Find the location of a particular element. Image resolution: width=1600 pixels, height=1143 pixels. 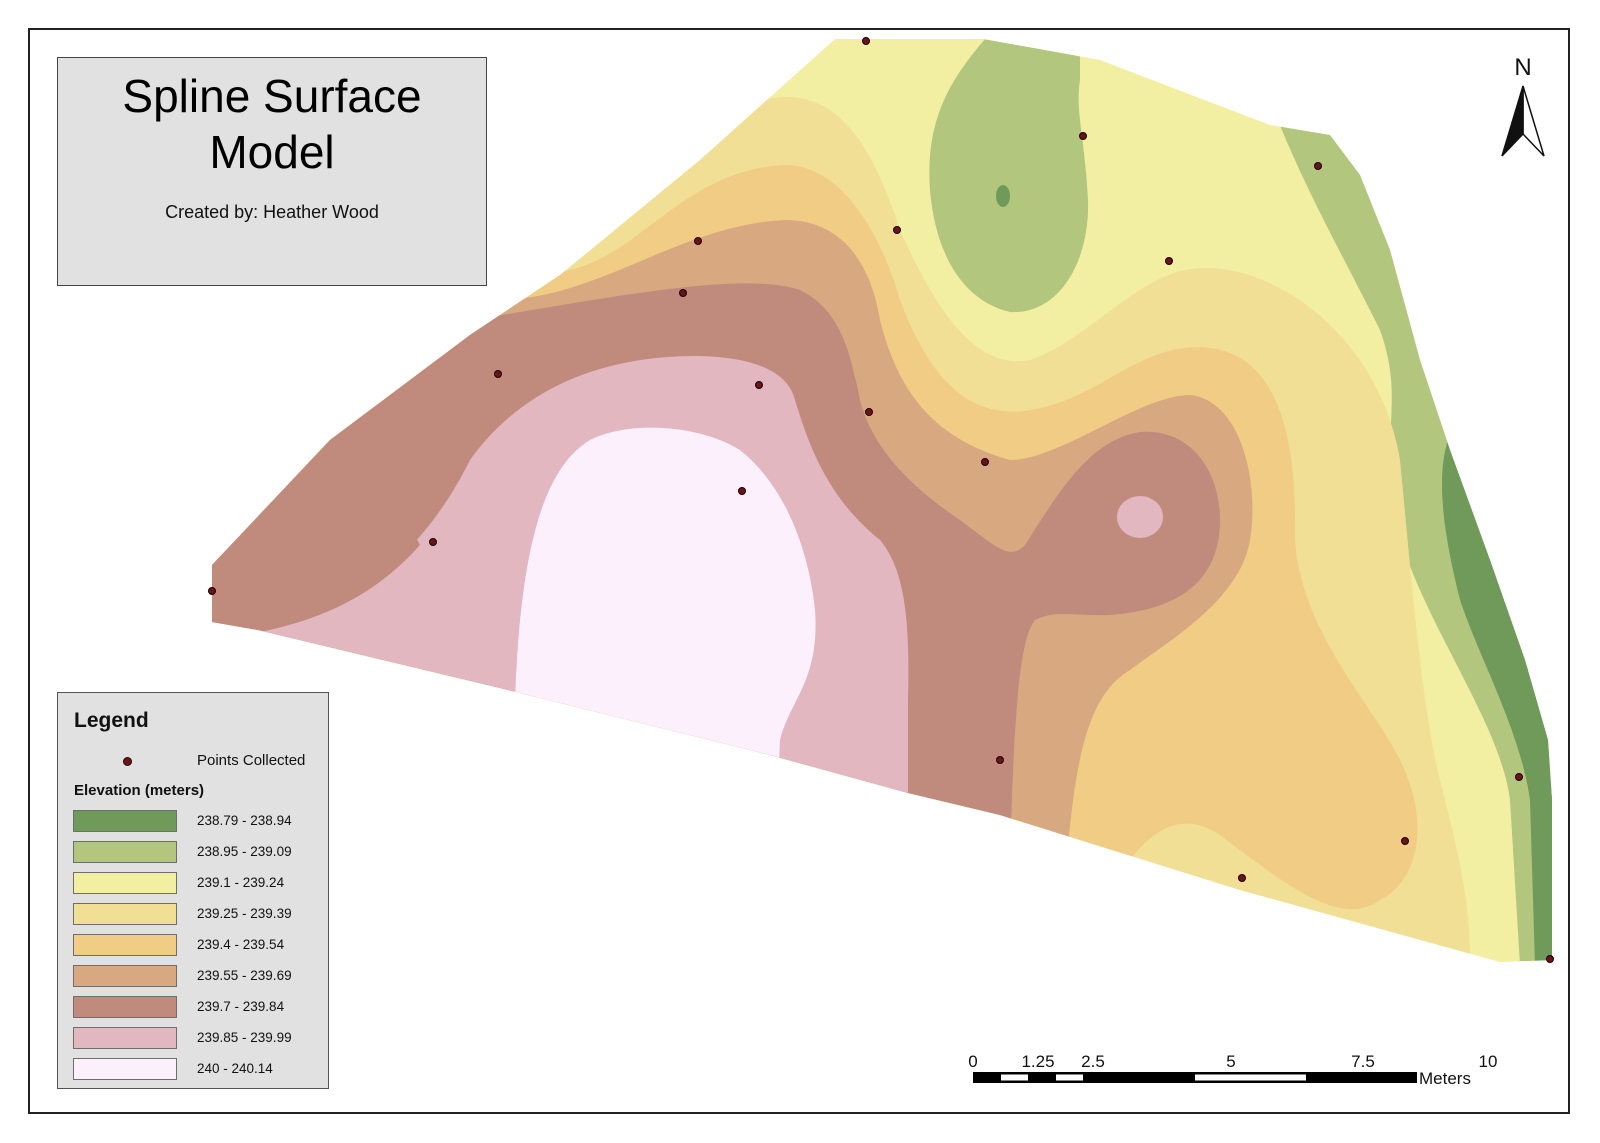

legend-class-label: 239.4 - 239.54 is located at coordinates (241, 944).